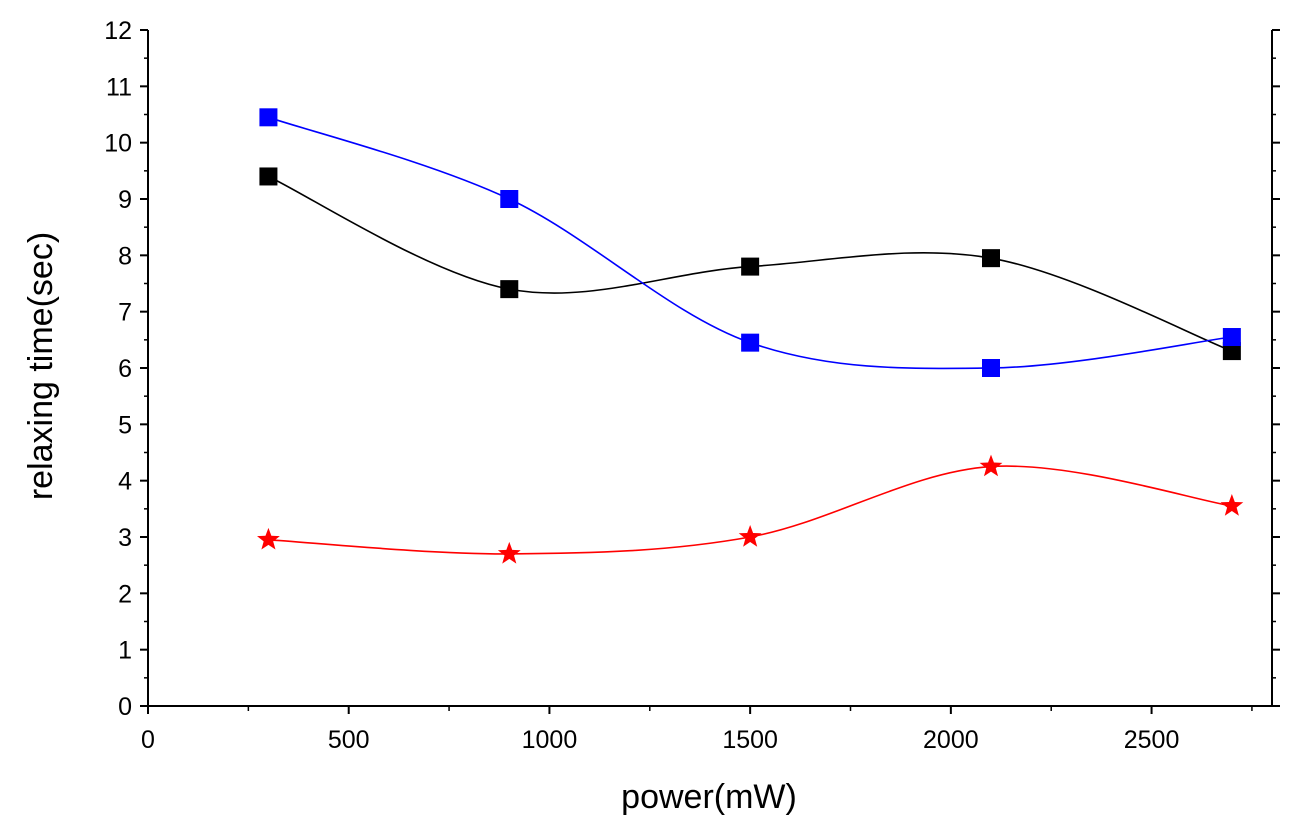 The image size is (1308, 834). Describe the element at coordinates (709, 797) in the screenshot. I see `x-axis-title: power(mW)` at that location.